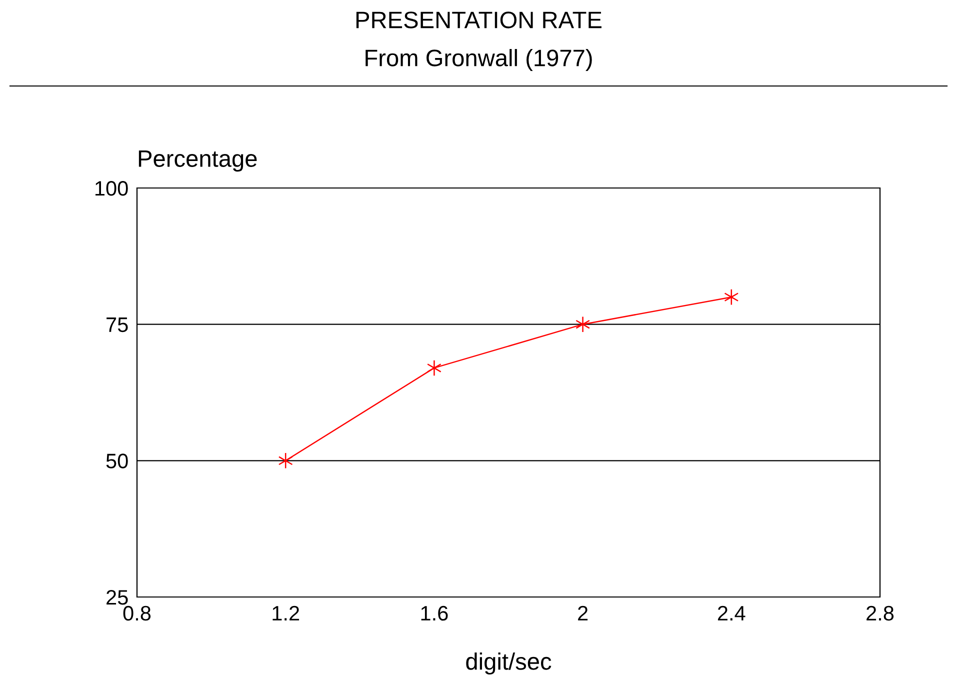  Describe the element at coordinates (286, 613) in the screenshot. I see `x-tick-label: 1.2` at that location.